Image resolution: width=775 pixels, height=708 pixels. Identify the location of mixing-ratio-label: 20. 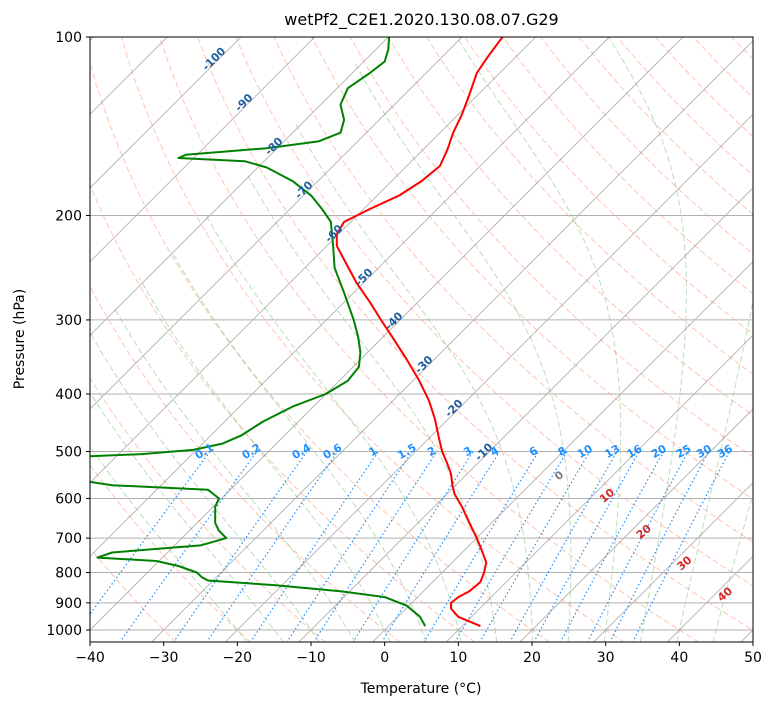
(659, 451).